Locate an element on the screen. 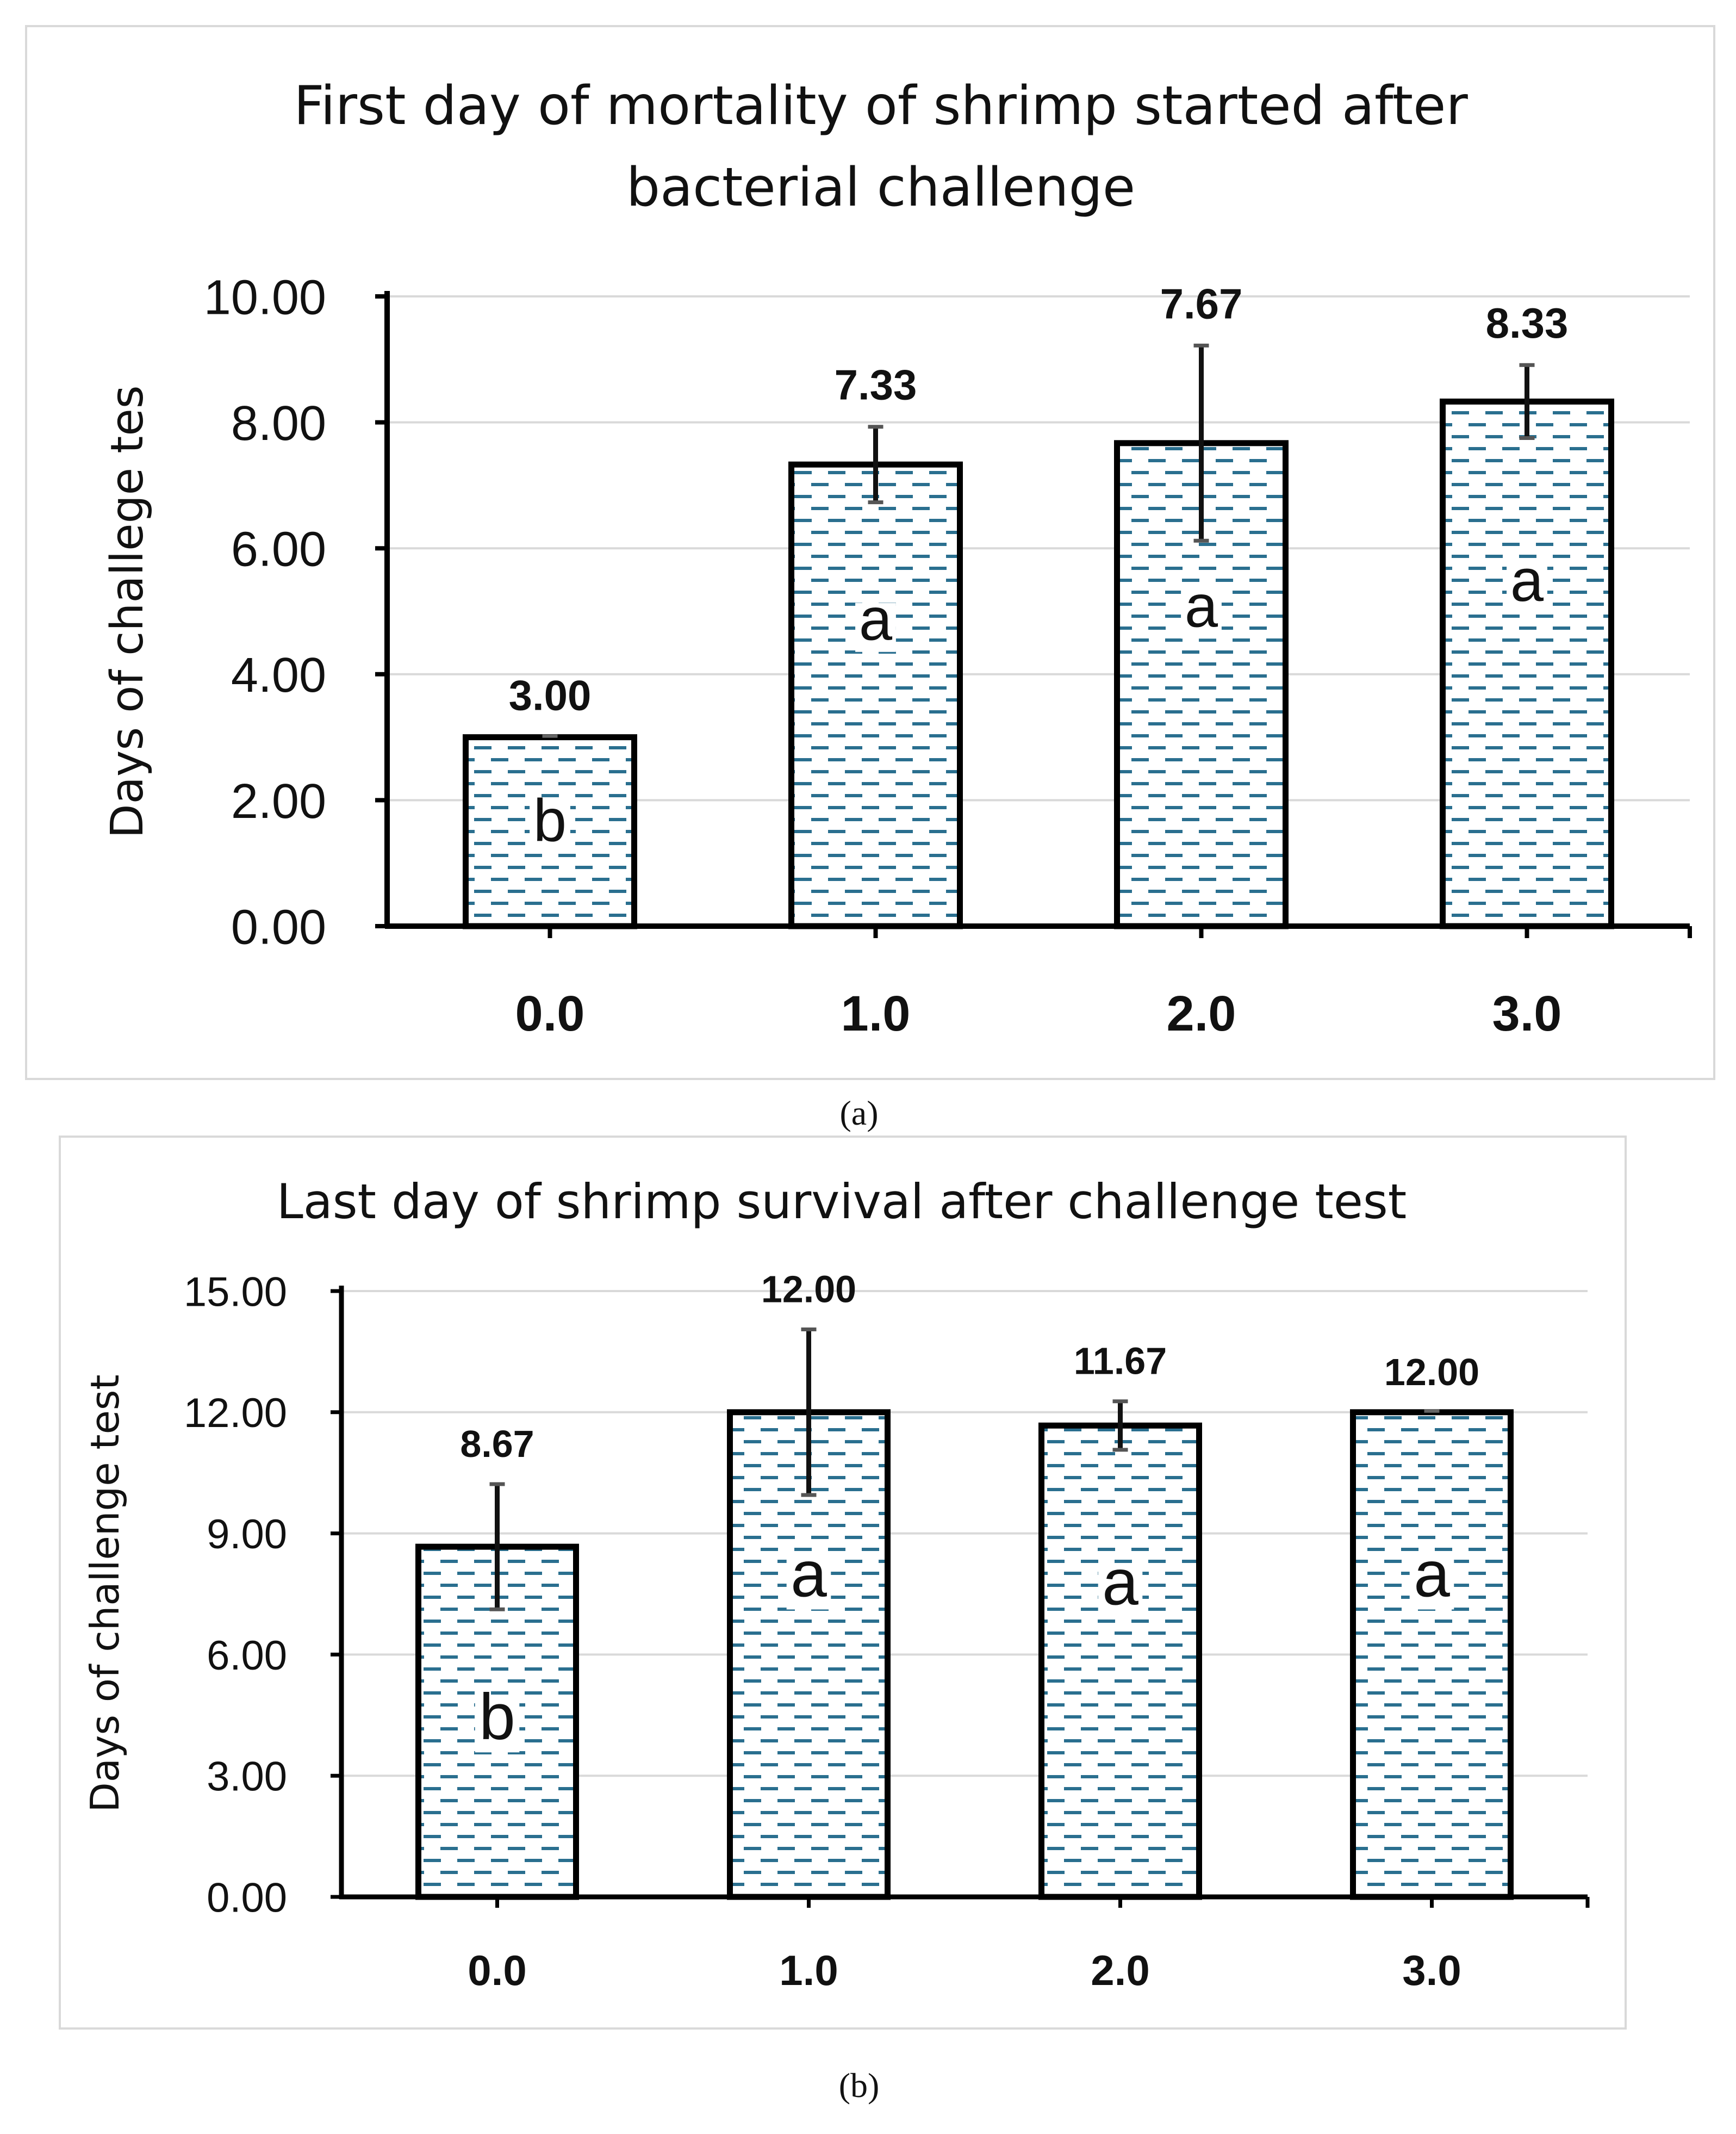 The image size is (1736, 2134). chart-a-data-label: 7.33 is located at coordinates (876, 385).